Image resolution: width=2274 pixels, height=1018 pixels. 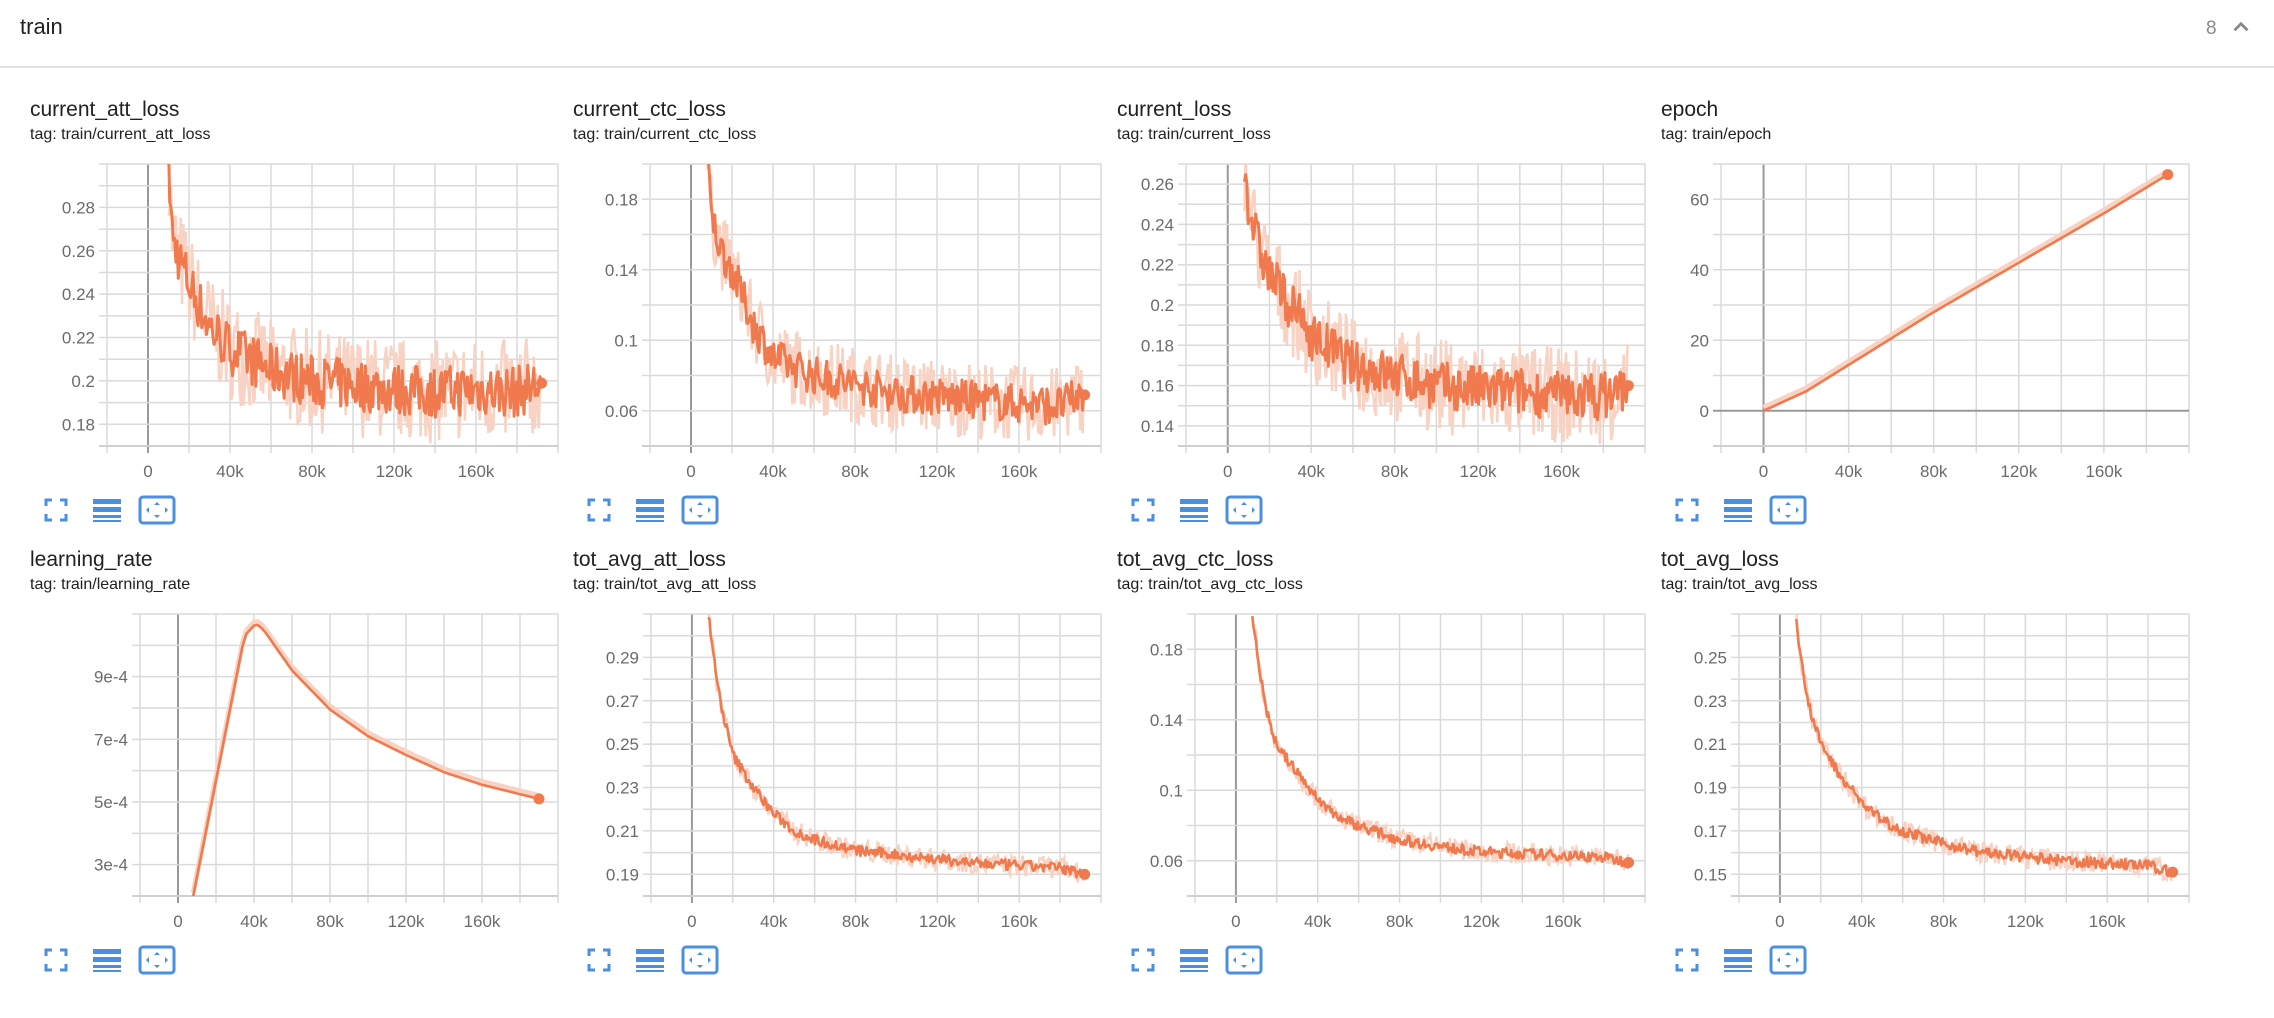 What do you see at coordinates (1710, 788) in the screenshot?
I see `y-tick-label: 0.19` at bounding box center [1710, 788].